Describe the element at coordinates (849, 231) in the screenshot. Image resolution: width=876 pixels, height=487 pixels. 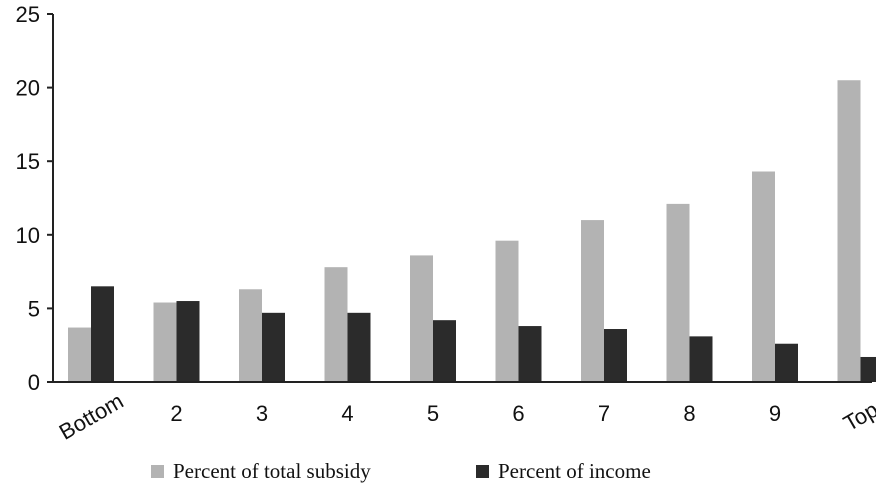
I see `bar-subsidy-top` at that location.